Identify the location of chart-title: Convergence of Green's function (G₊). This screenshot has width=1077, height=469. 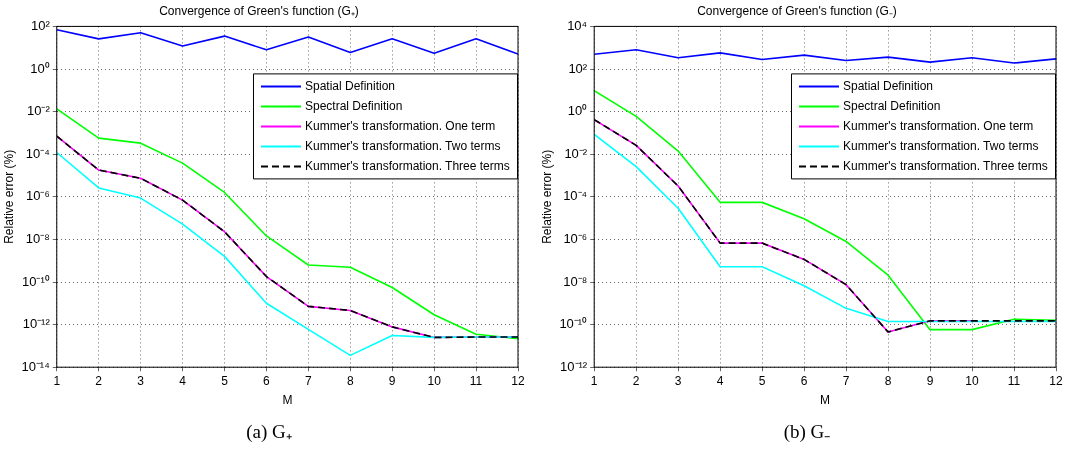
(259, 10).